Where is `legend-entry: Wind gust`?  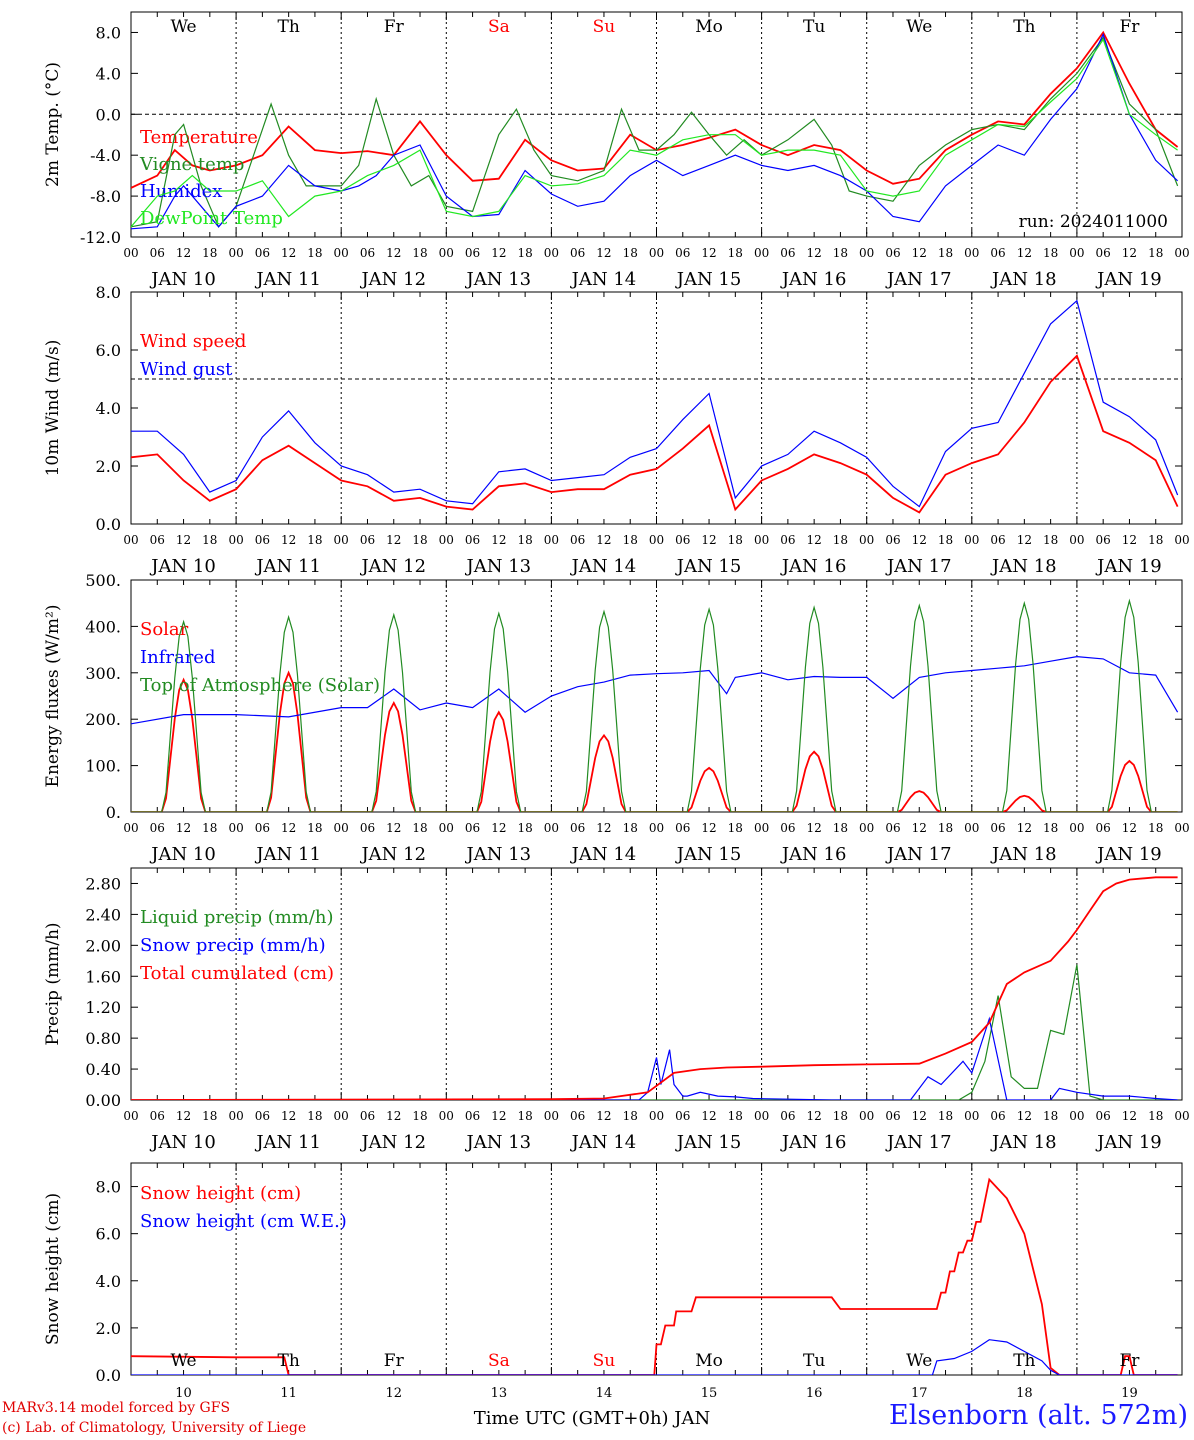
legend-entry: Wind gust is located at coordinates (186, 369).